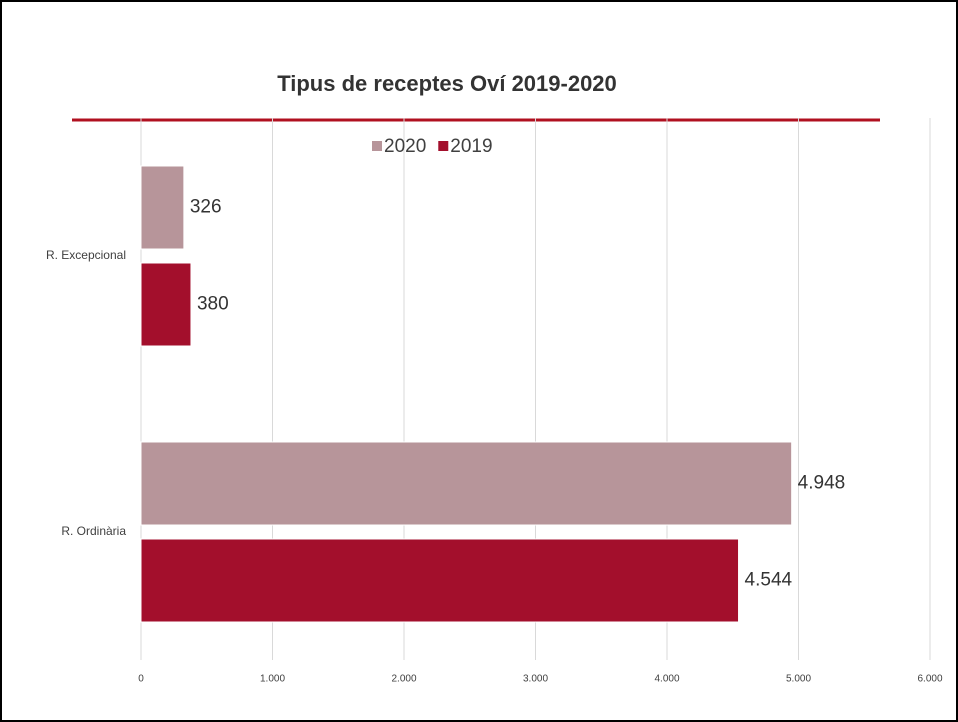  I want to click on value-label: 4.948, so click(822, 483).